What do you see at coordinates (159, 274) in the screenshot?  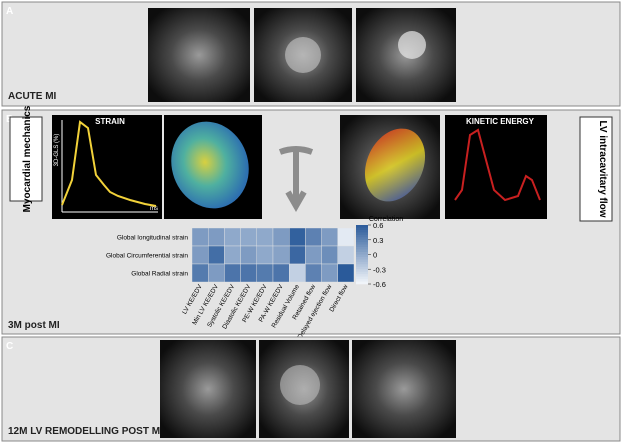 I see `row-label: Global Radial strain` at bounding box center [159, 274].